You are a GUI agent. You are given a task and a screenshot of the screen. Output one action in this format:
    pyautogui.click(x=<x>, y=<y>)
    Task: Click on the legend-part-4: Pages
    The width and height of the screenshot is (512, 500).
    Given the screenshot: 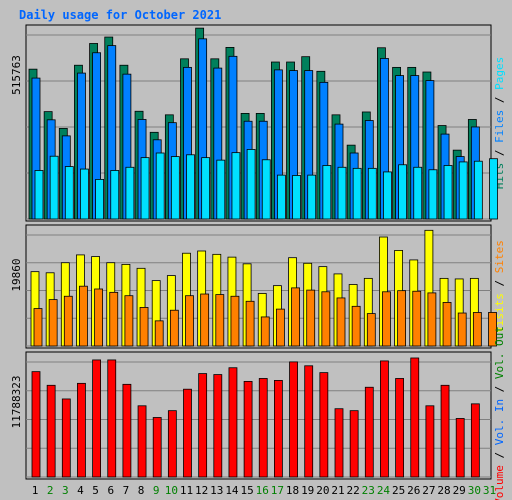 What is the action you would take?
    pyautogui.click(x=499, y=73)
    